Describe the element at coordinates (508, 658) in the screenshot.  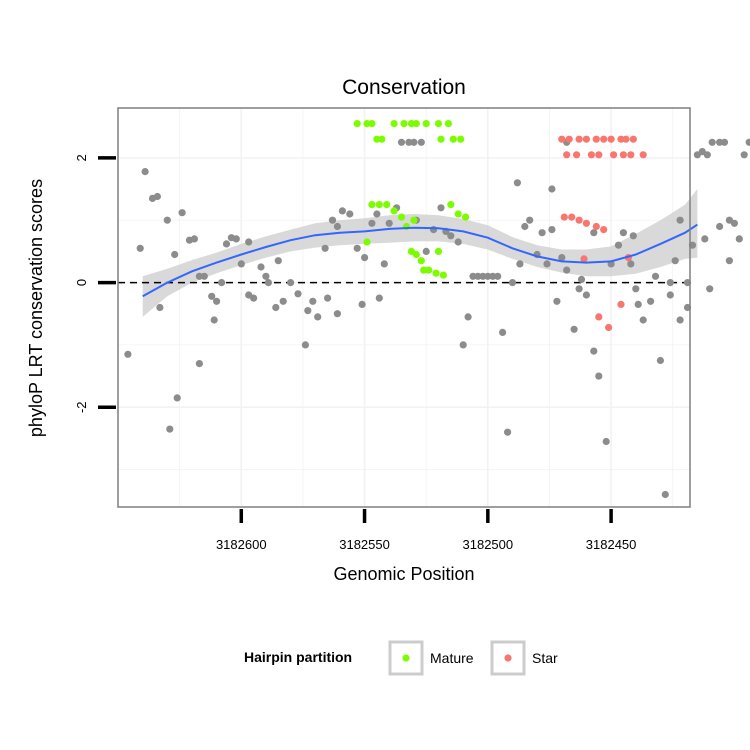
I see `legend-swatch-star` at that location.